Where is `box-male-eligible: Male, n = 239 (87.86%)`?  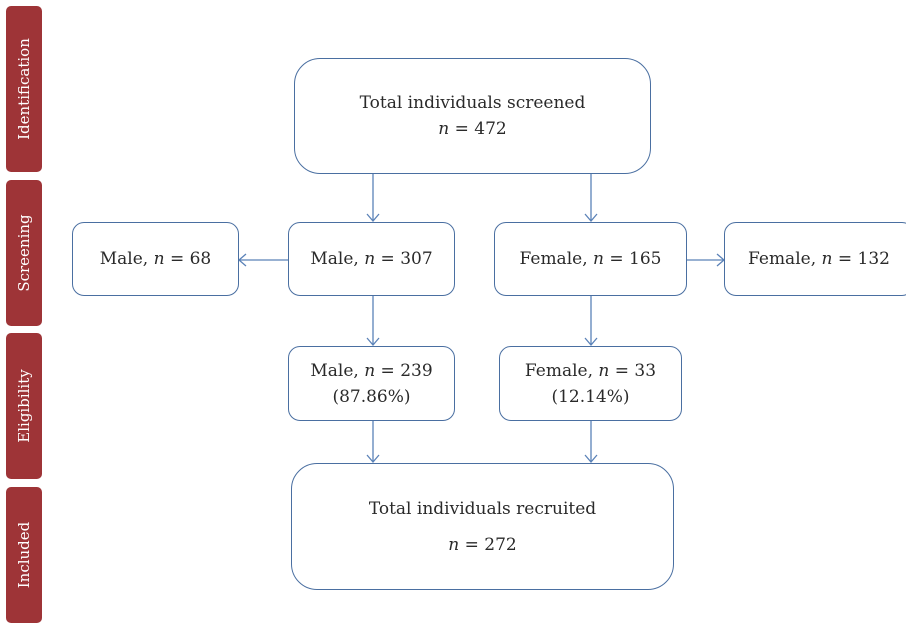
box-male-eligible: Male, n = 239 (87.86%) is located at coordinates (371, 383).